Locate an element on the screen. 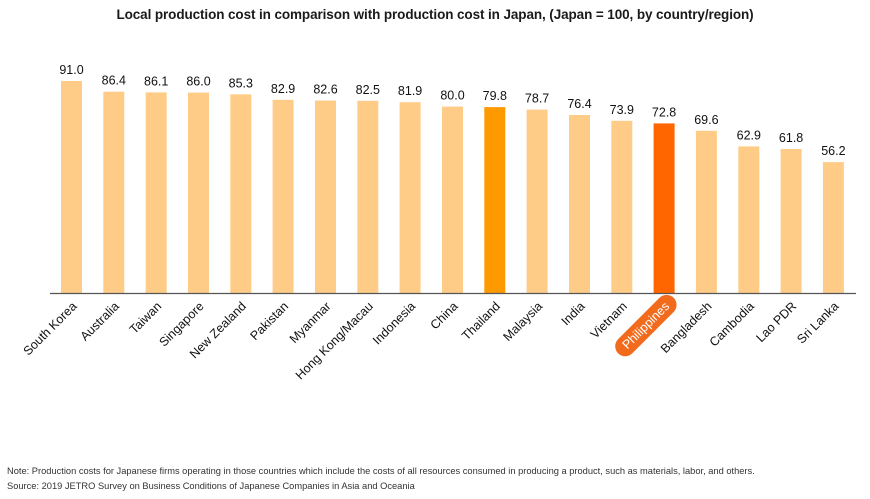 The width and height of the screenshot is (870, 499). bar-pakistan is located at coordinates (283, 196).